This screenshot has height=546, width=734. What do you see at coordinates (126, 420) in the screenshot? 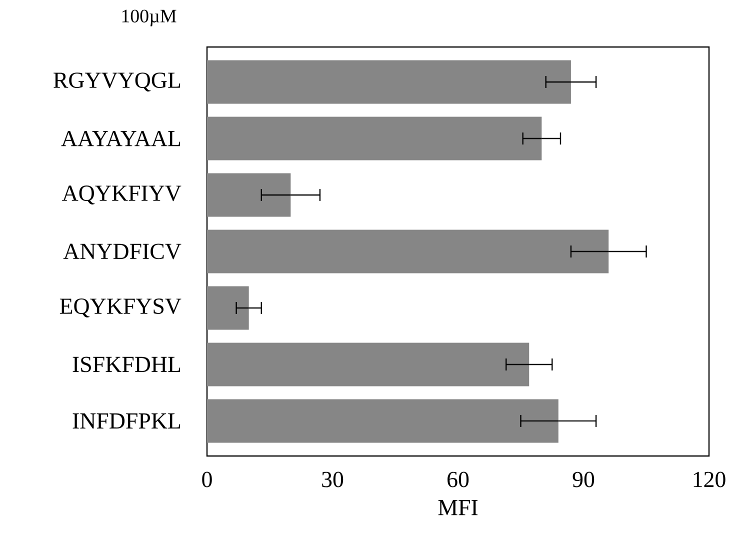
I see `y-tick-label: INFDFPKL` at bounding box center [126, 420].